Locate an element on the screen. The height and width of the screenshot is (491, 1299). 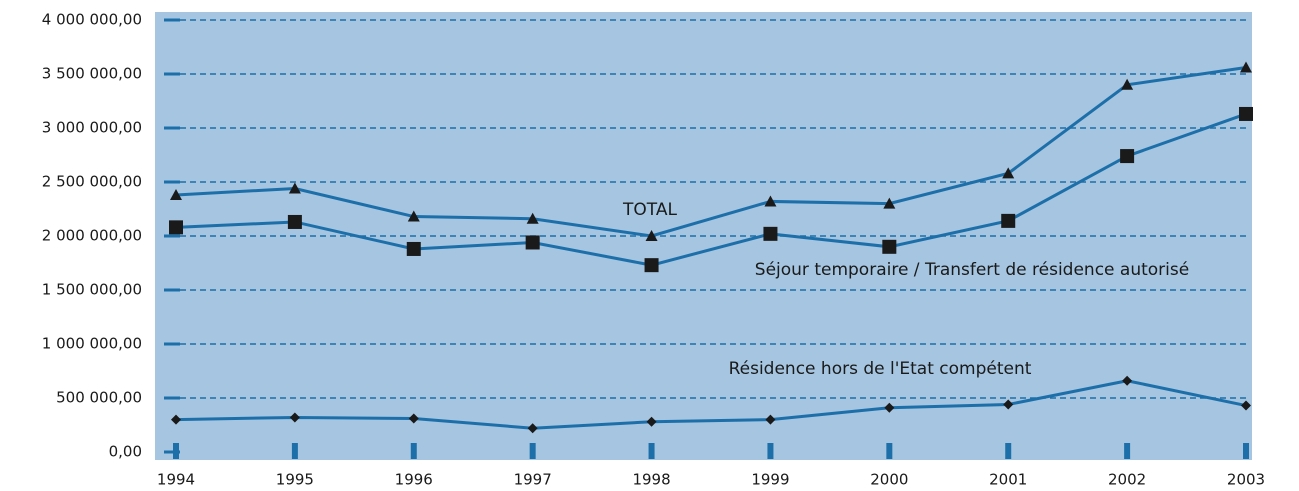
x-tick-label: 2003 is located at coordinates (1246, 480).